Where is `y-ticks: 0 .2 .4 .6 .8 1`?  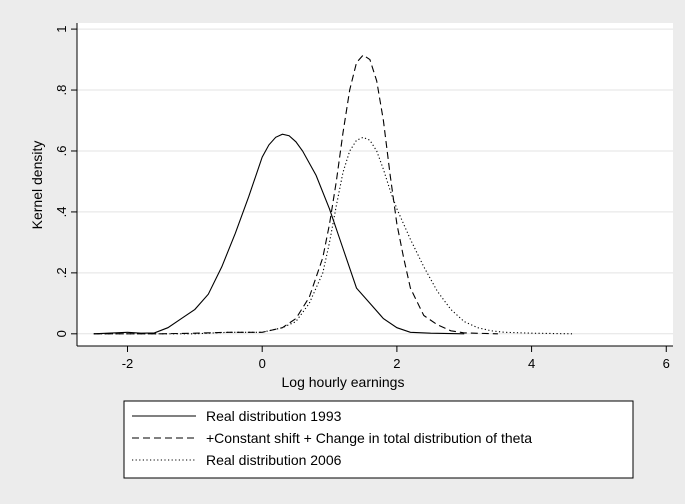 y-ticks: 0 .2 .4 .6 .8 1 is located at coordinates (65, 181).